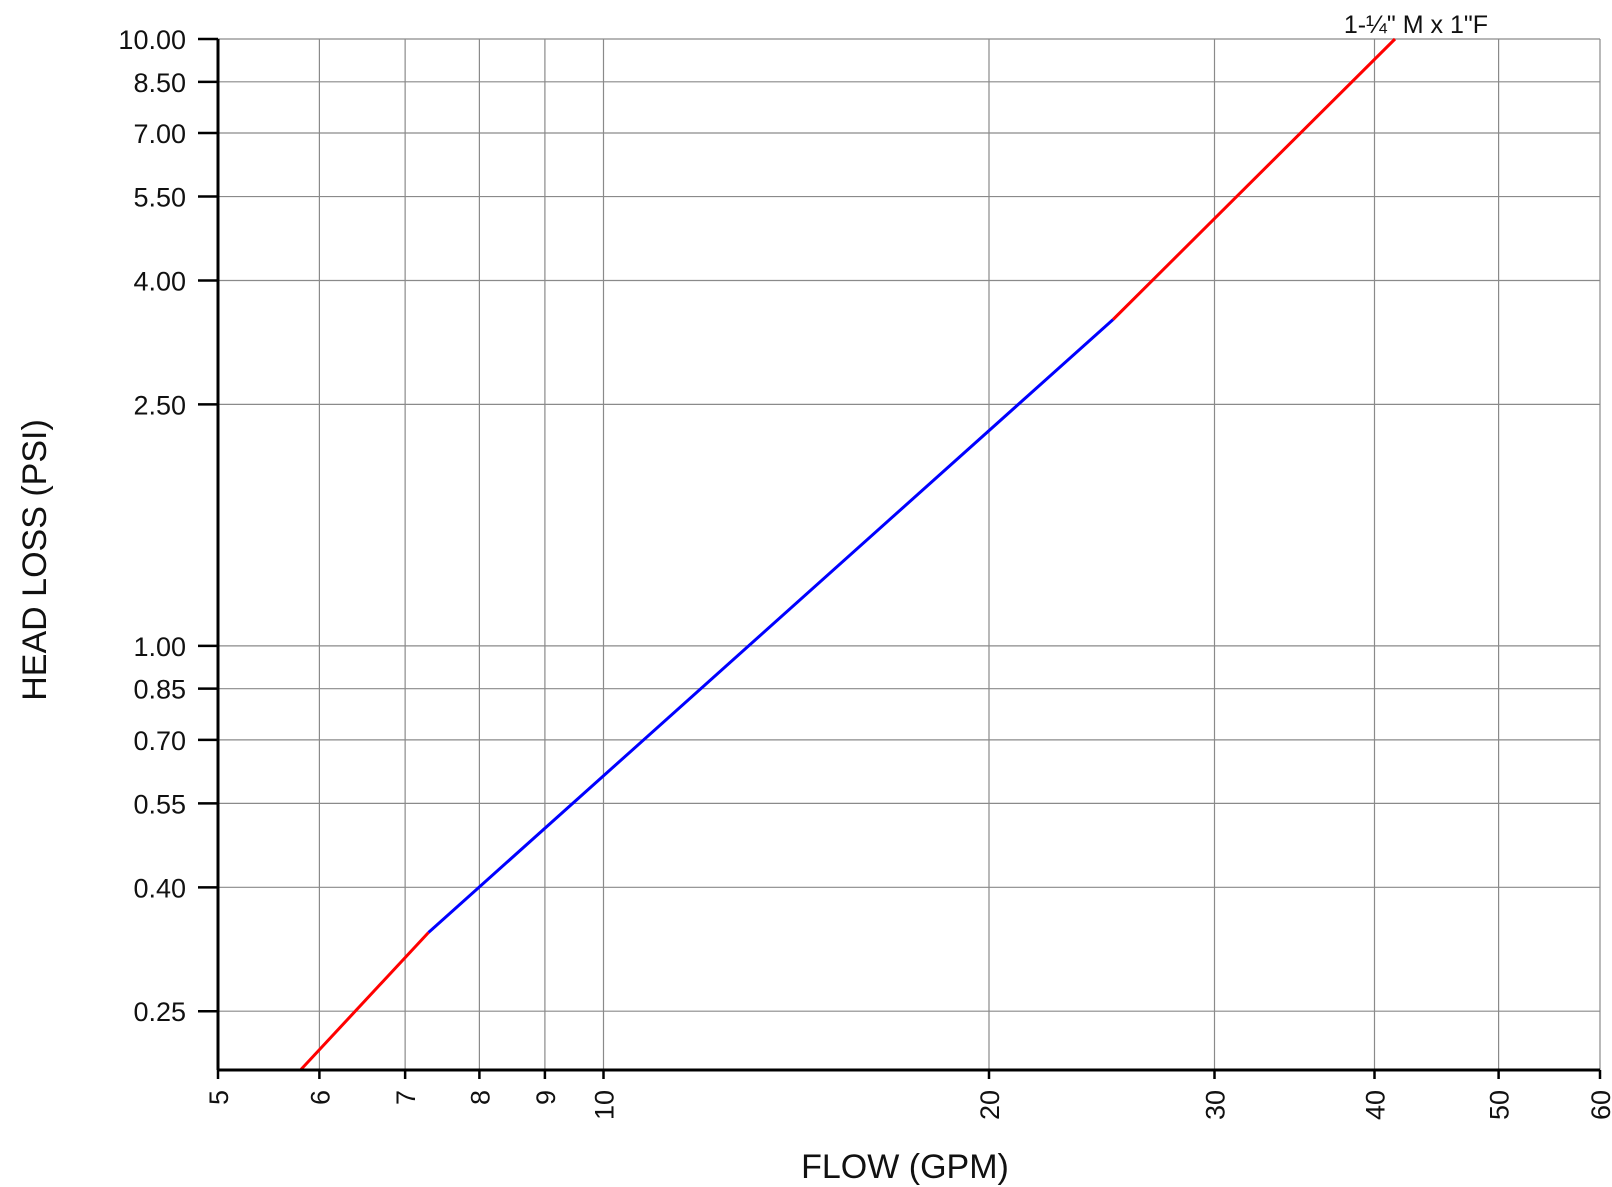  Describe the element at coordinates (1599, 1105) in the screenshot. I see `x-tick-label: 60` at that location.